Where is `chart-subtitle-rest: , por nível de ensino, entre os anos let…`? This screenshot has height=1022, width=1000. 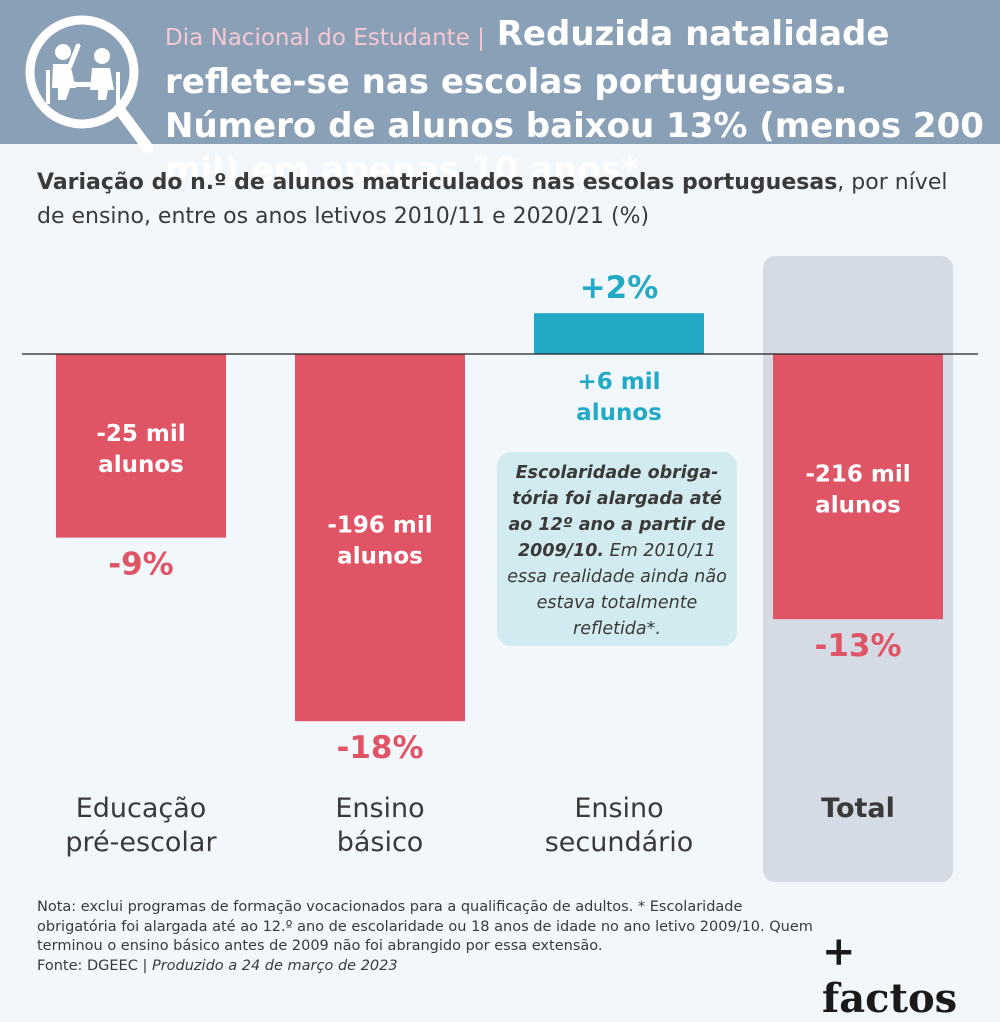 chart-subtitle-rest: , por nível de ensino, entre os anos let… is located at coordinates (492, 199).